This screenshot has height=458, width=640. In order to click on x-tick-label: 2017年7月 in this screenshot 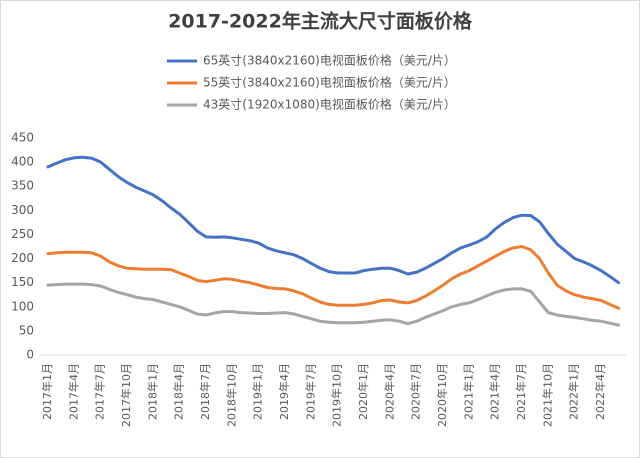, I will do `click(100, 391)`.